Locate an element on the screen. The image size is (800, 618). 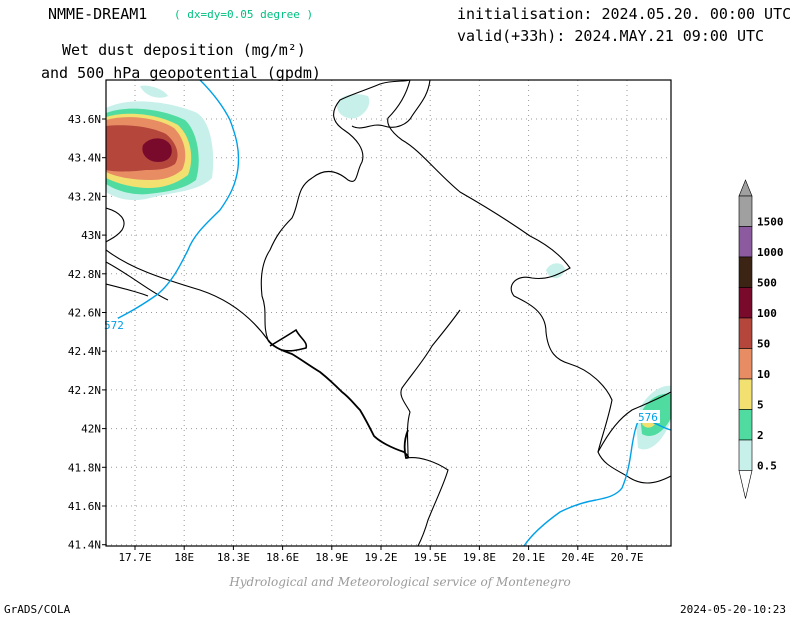
legend-level-label: 500 is located at coordinates (767, 283).